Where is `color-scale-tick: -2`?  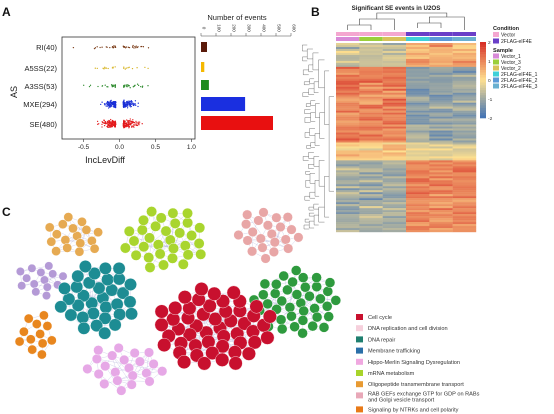
color-scale-tick: -2 is located at coordinates (490, 119).